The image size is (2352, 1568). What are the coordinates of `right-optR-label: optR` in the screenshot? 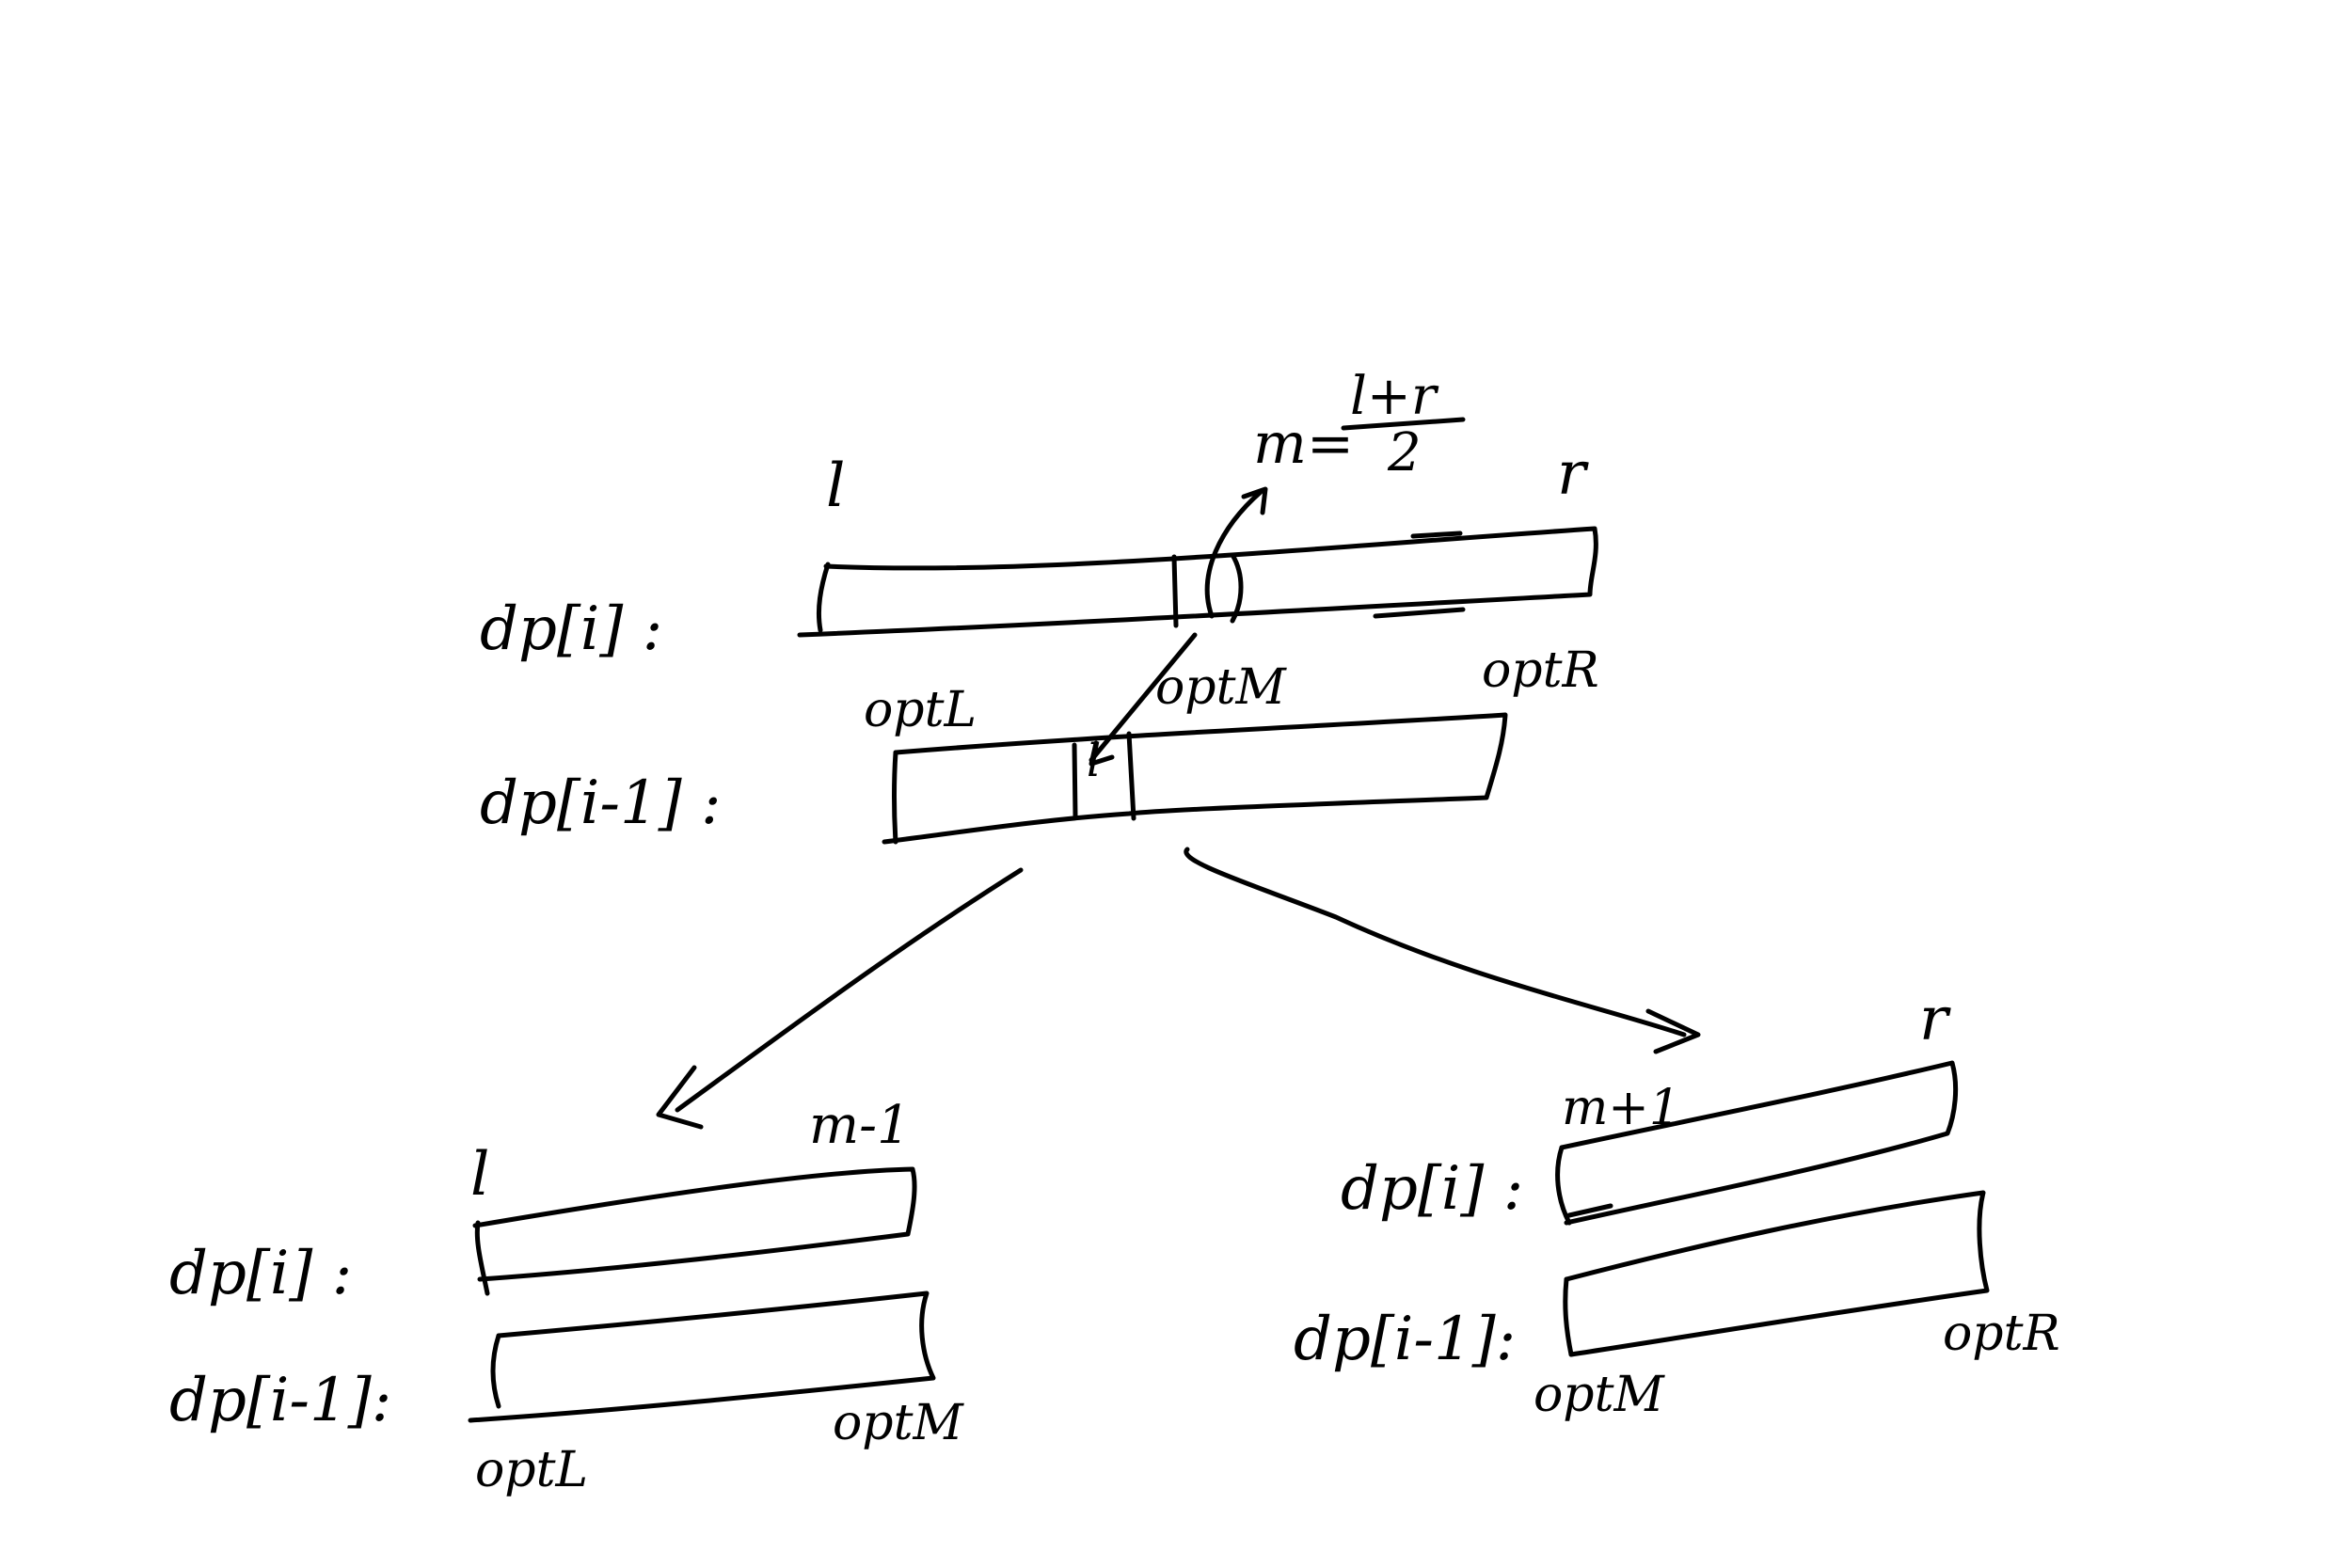 It's located at (2001, 1334).